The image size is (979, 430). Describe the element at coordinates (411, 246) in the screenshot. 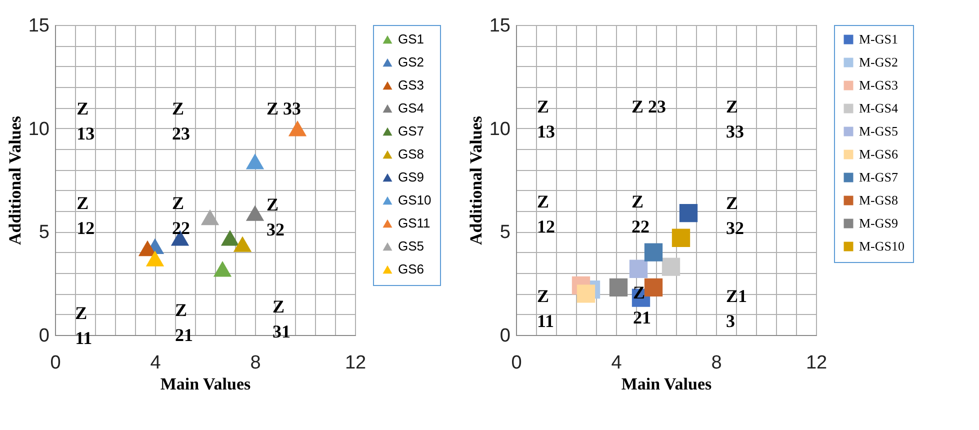

I see `legend-label: GS5` at that location.